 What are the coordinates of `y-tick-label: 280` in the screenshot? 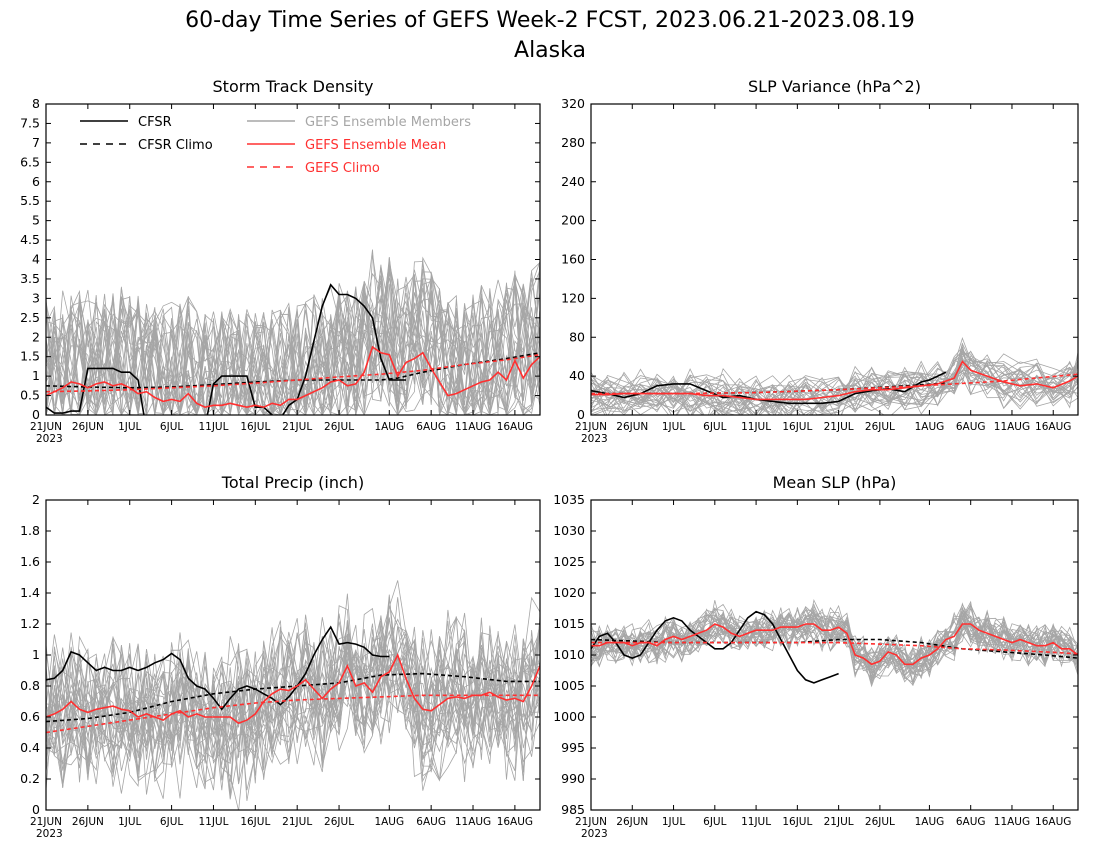 It's located at (573, 142).